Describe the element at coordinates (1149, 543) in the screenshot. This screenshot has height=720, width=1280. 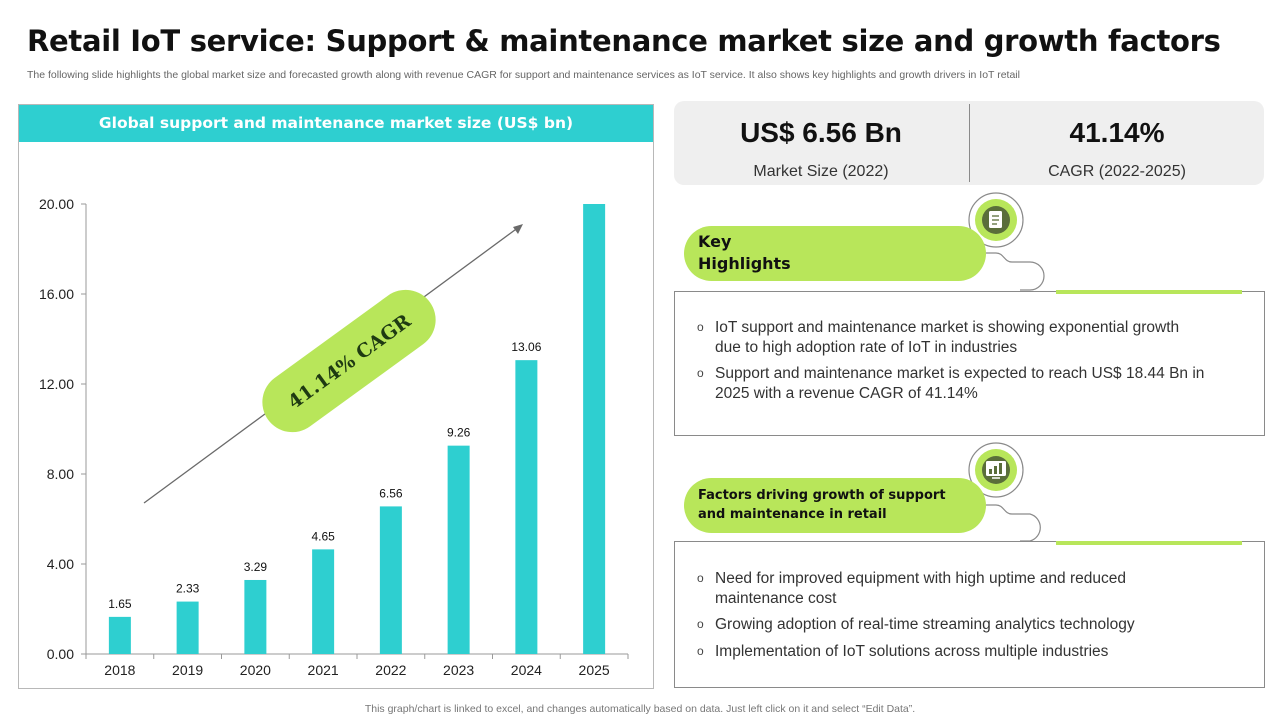
I see `factors-accent-line` at that location.